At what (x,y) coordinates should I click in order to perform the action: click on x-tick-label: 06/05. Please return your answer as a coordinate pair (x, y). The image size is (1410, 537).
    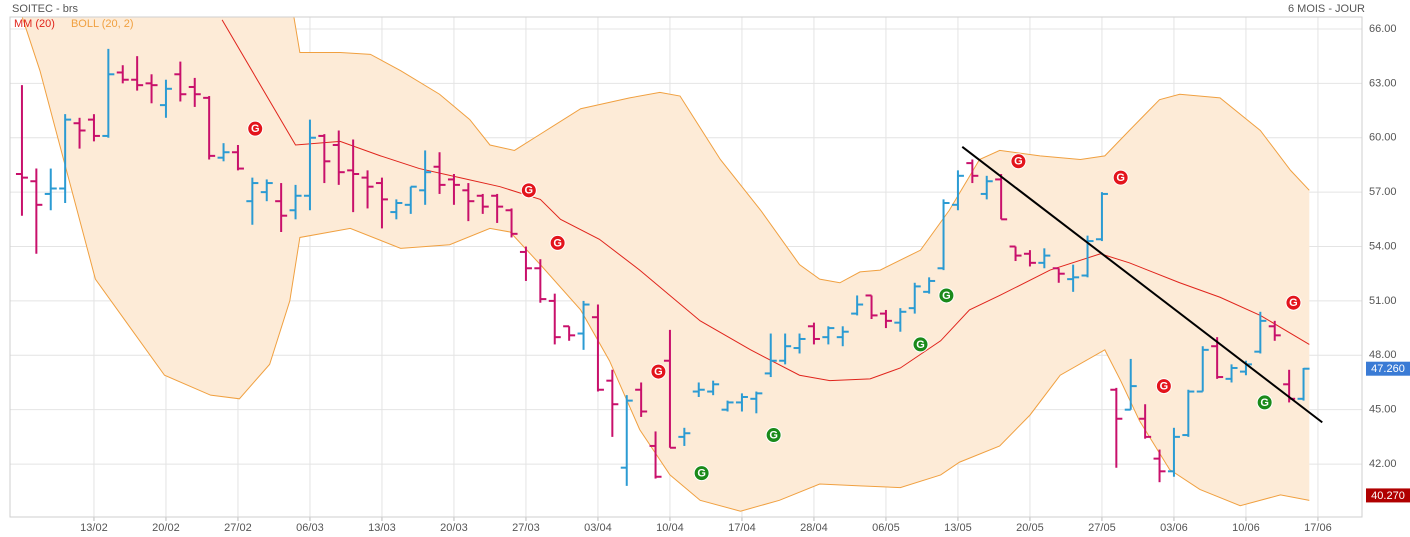
    Looking at the image, I should click on (886, 528).